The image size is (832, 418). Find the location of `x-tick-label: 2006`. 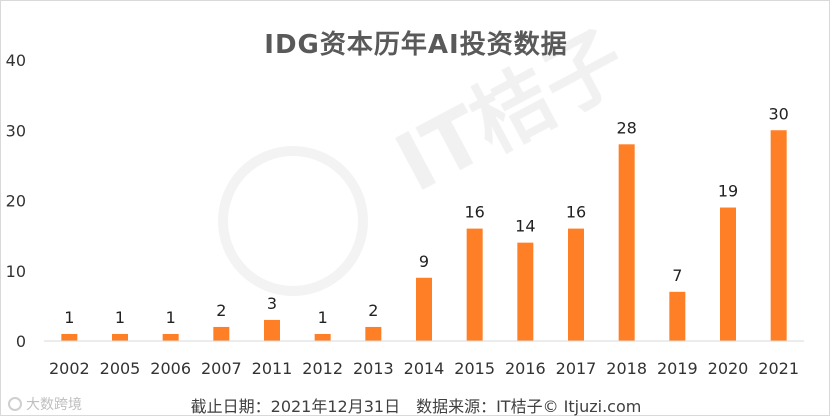

x-tick-label: 2006 is located at coordinates (170, 368).